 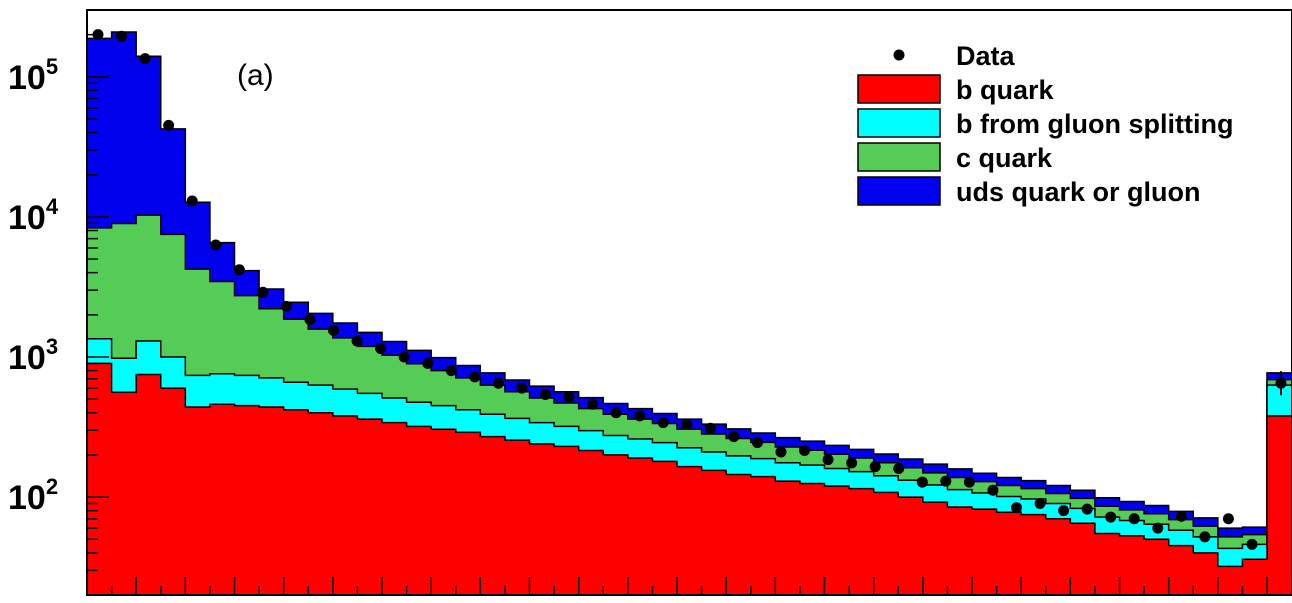 I want to click on y-tick-label: 10⁵, so click(x=33, y=75).